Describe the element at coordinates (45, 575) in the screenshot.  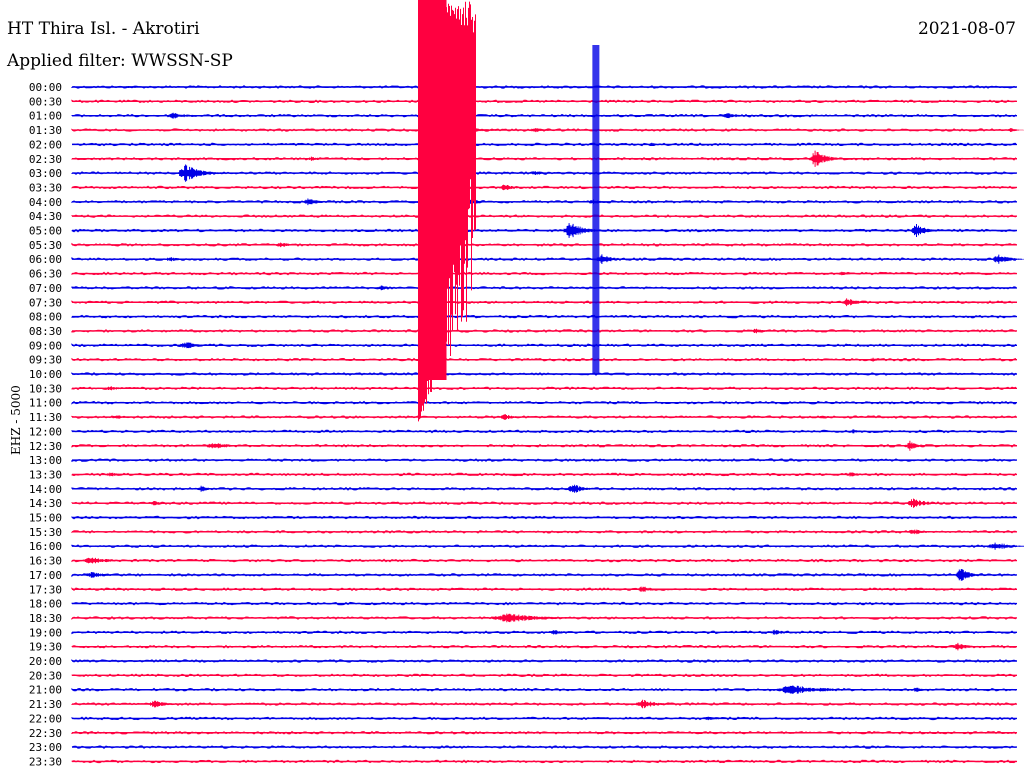
I see `time-label-1700: 17:00` at that location.